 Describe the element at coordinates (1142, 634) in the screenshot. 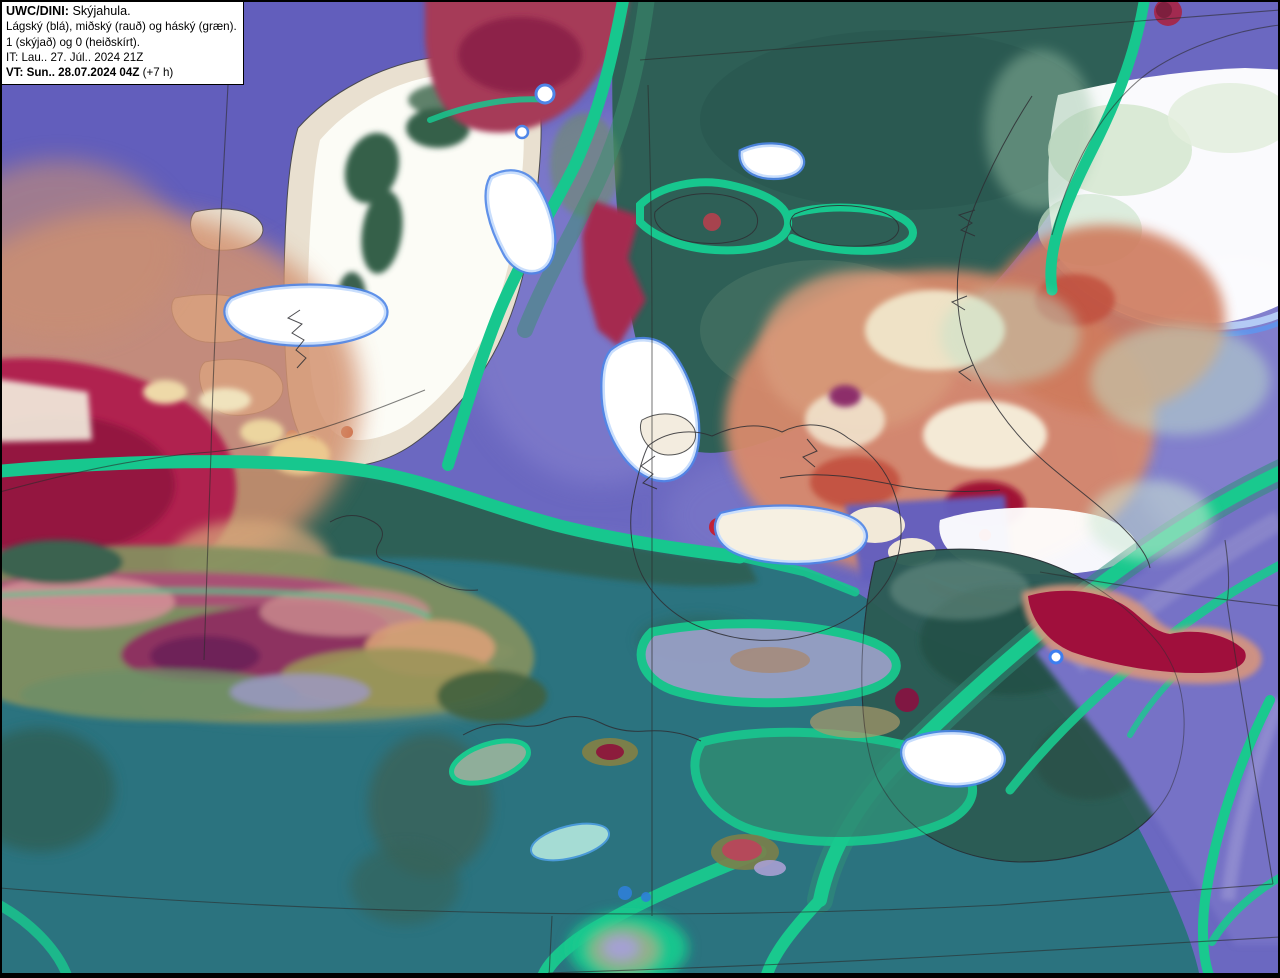

I see `southeast-crimson` at that location.